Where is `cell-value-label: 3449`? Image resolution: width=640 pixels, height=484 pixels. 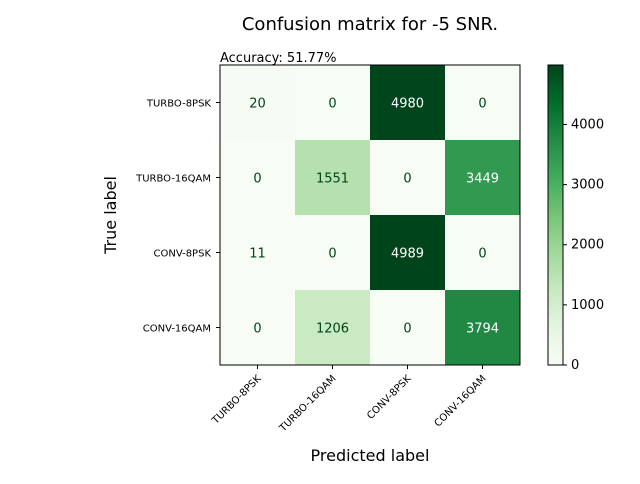 cell-value-label: 3449 is located at coordinates (482, 179).